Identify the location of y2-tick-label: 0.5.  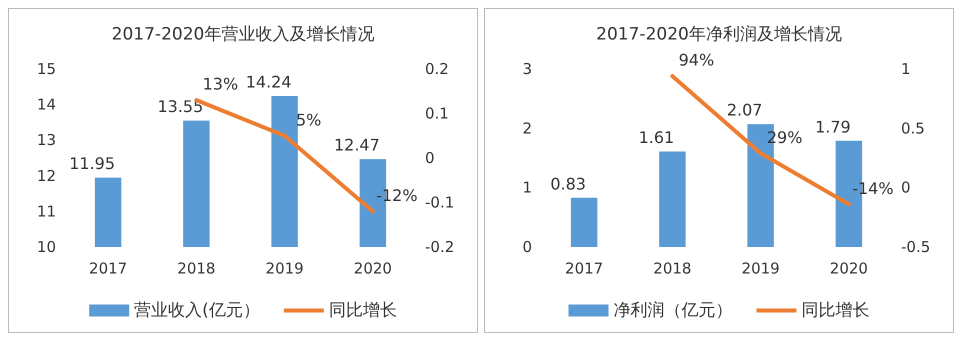
(913, 128).